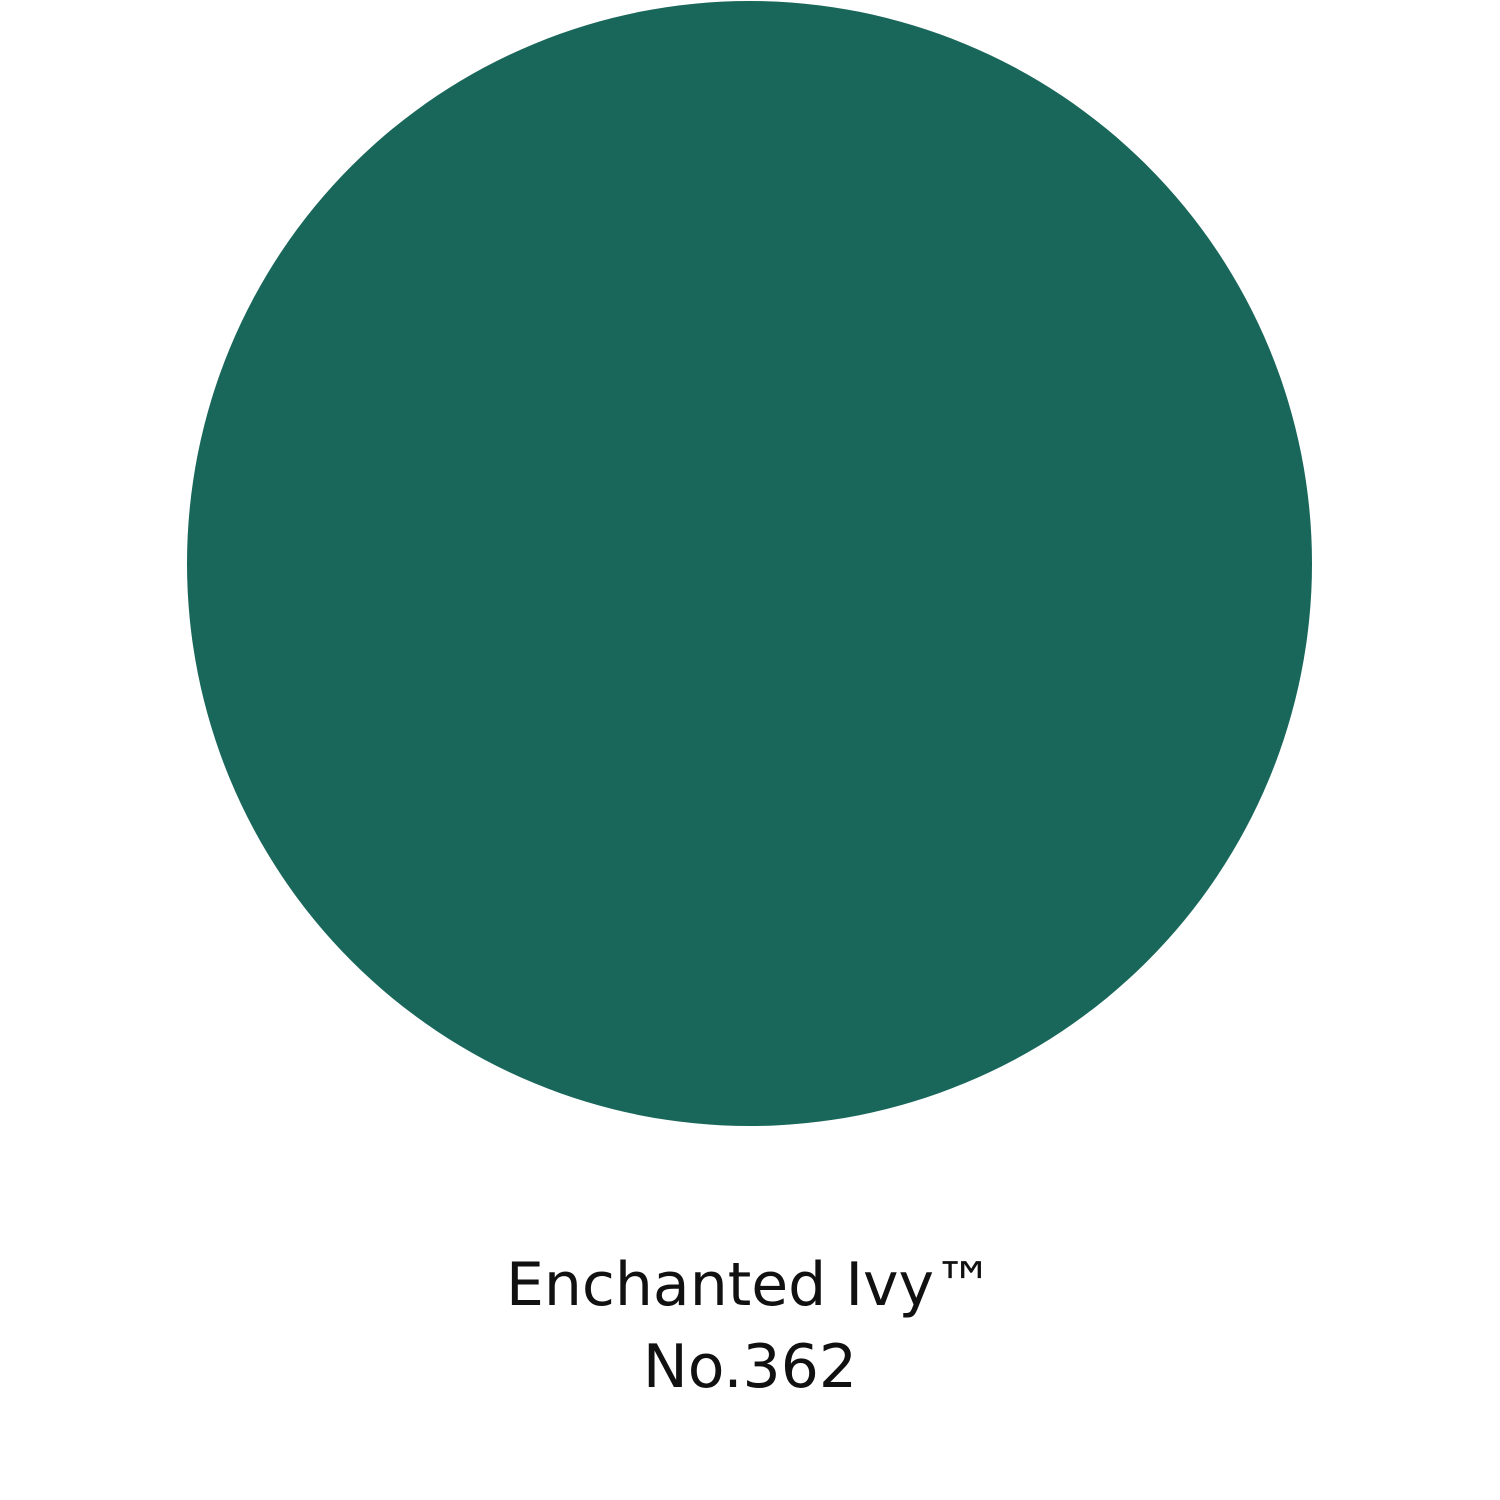 This screenshot has width=1500, height=1500. I want to click on color-number: No.362, so click(750, 1367).